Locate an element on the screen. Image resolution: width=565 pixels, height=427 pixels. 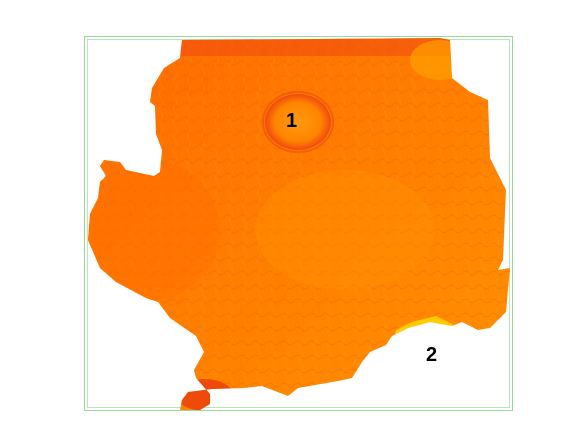
marker-label-2: 2 is located at coordinates (431, 355).